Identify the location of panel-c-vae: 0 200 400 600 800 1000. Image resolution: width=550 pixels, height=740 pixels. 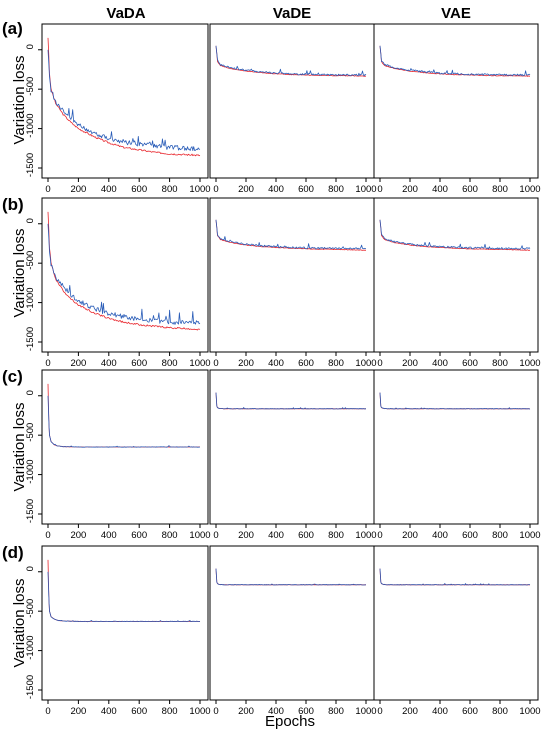
(457, 455).